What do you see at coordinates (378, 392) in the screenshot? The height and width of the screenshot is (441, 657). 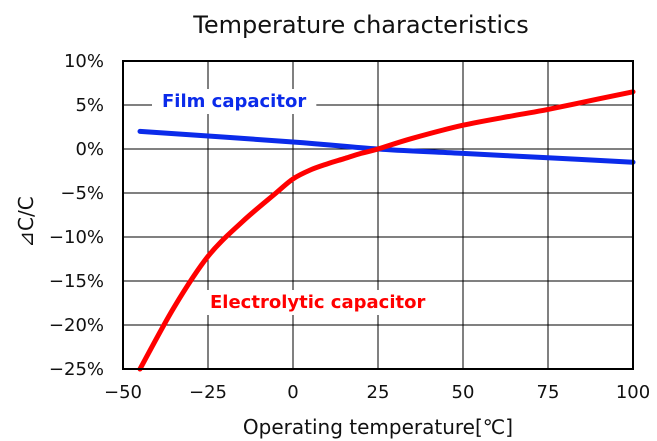 I see `x-tick-label-3: 25` at bounding box center [378, 392].